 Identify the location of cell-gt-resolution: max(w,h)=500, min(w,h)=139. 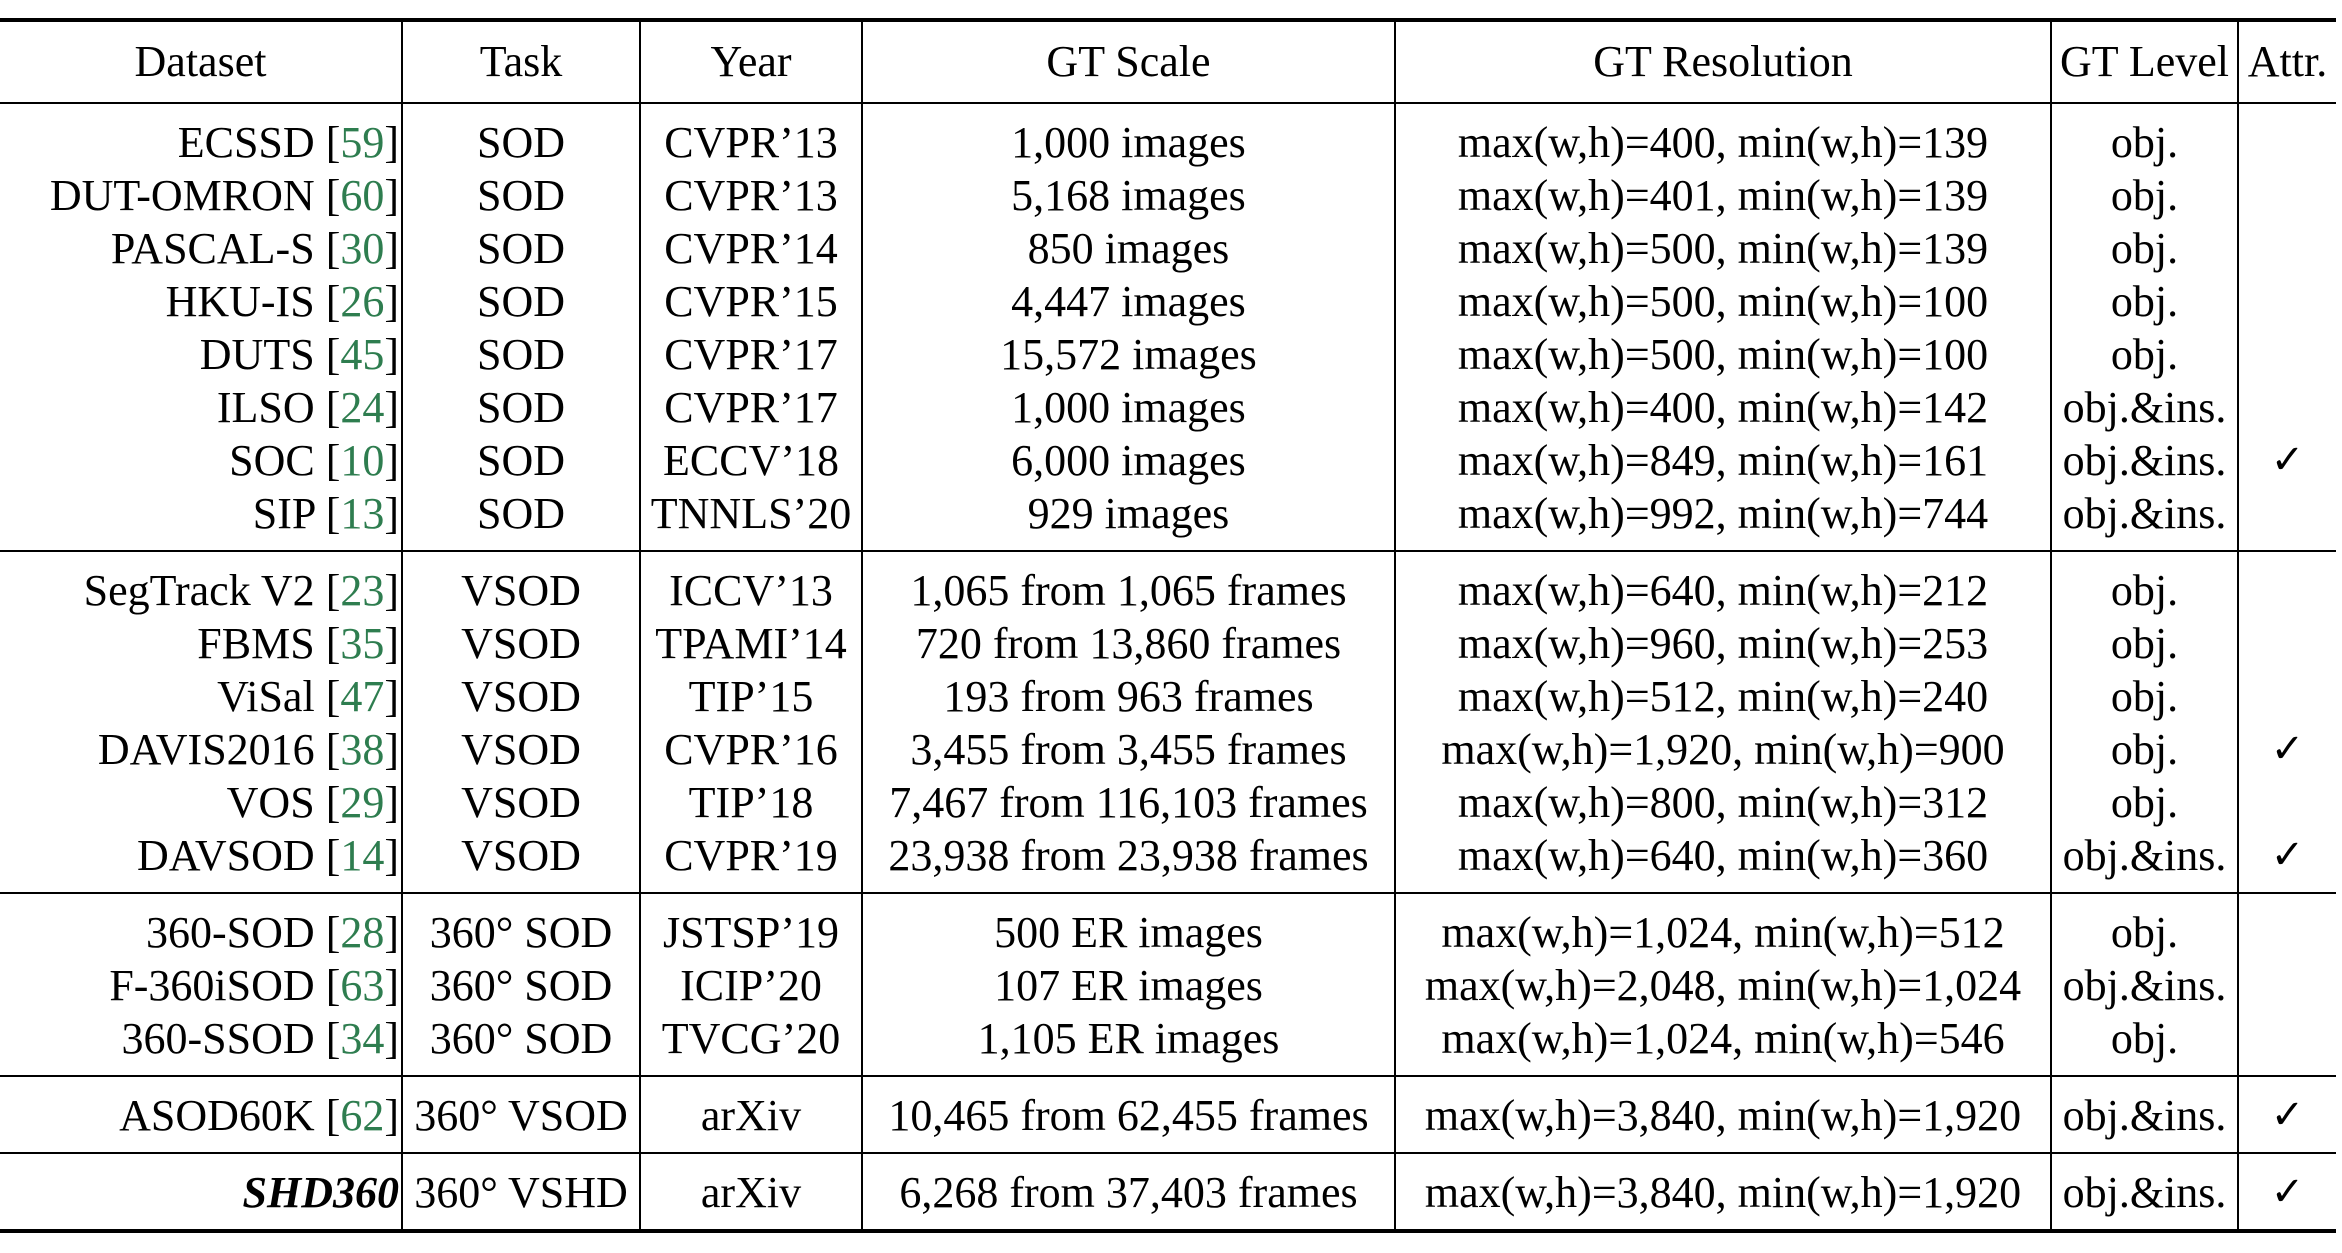
(1722, 248).